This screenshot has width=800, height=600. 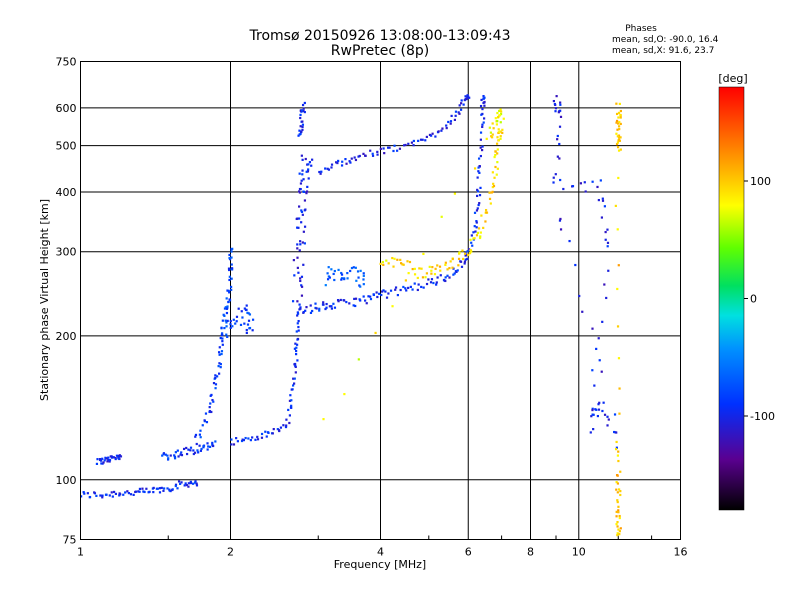 I want to click on y-tick-label: 300, so click(x=66, y=252).